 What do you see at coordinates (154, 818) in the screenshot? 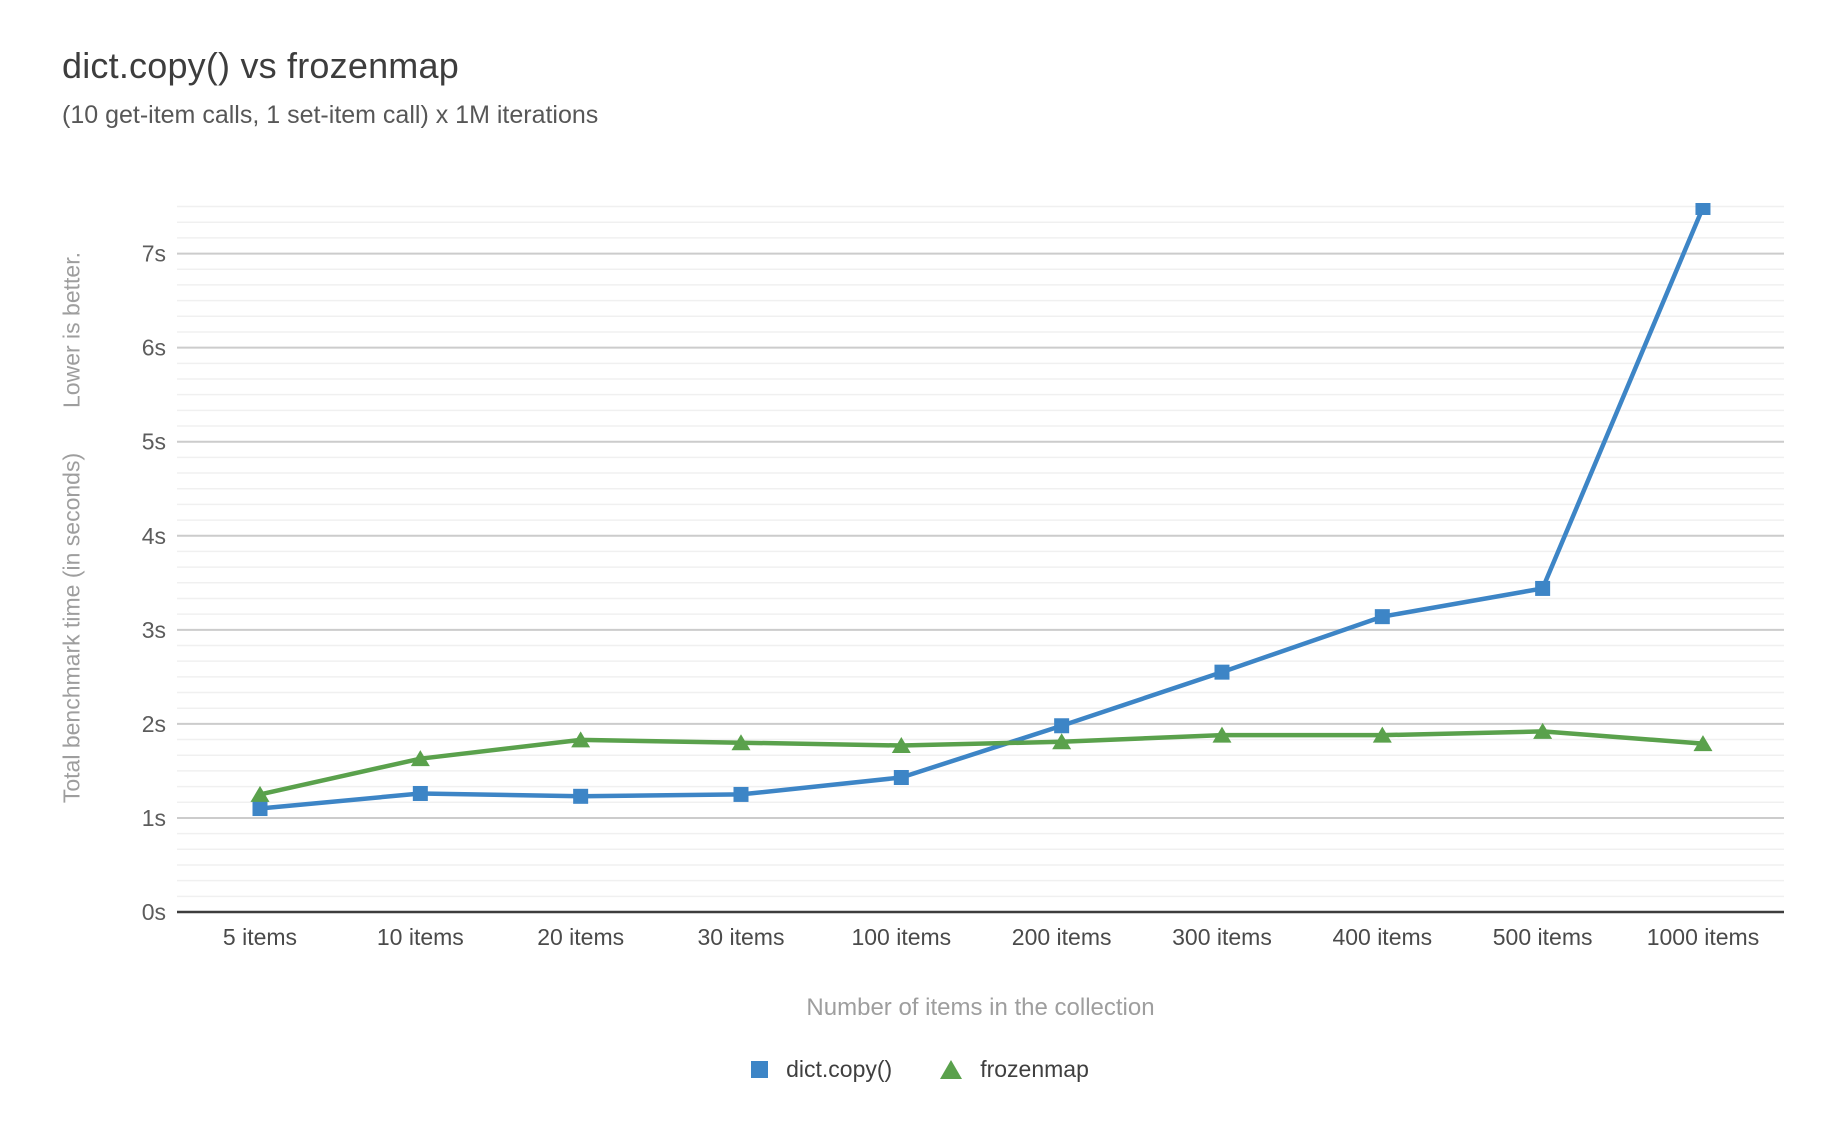
I see `y-tick-label: 1s` at bounding box center [154, 818].